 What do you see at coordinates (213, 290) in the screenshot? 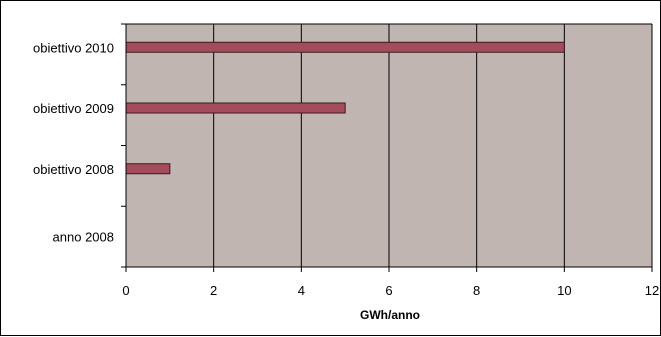
I see `x-tick-label: 2` at bounding box center [213, 290].